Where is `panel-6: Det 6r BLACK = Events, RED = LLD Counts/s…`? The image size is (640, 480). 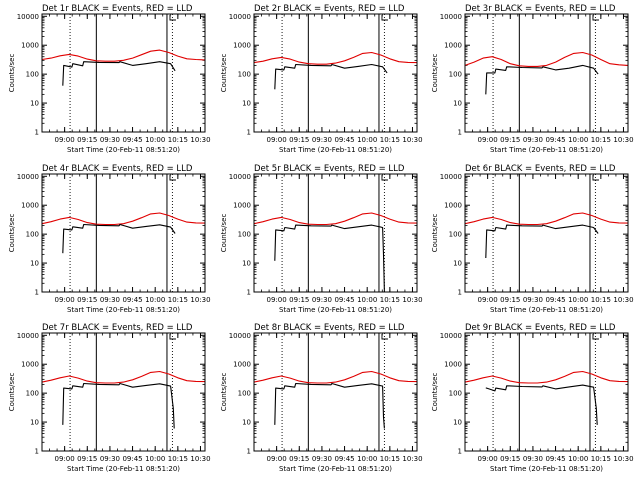
panel-6: Det 6r BLACK = Events, RED = LLD Counts/s… is located at coordinates (532, 239).